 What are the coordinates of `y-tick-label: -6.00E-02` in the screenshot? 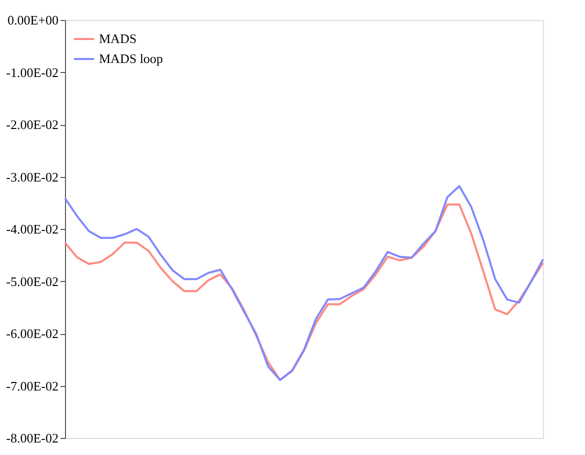 It's located at (32, 333).